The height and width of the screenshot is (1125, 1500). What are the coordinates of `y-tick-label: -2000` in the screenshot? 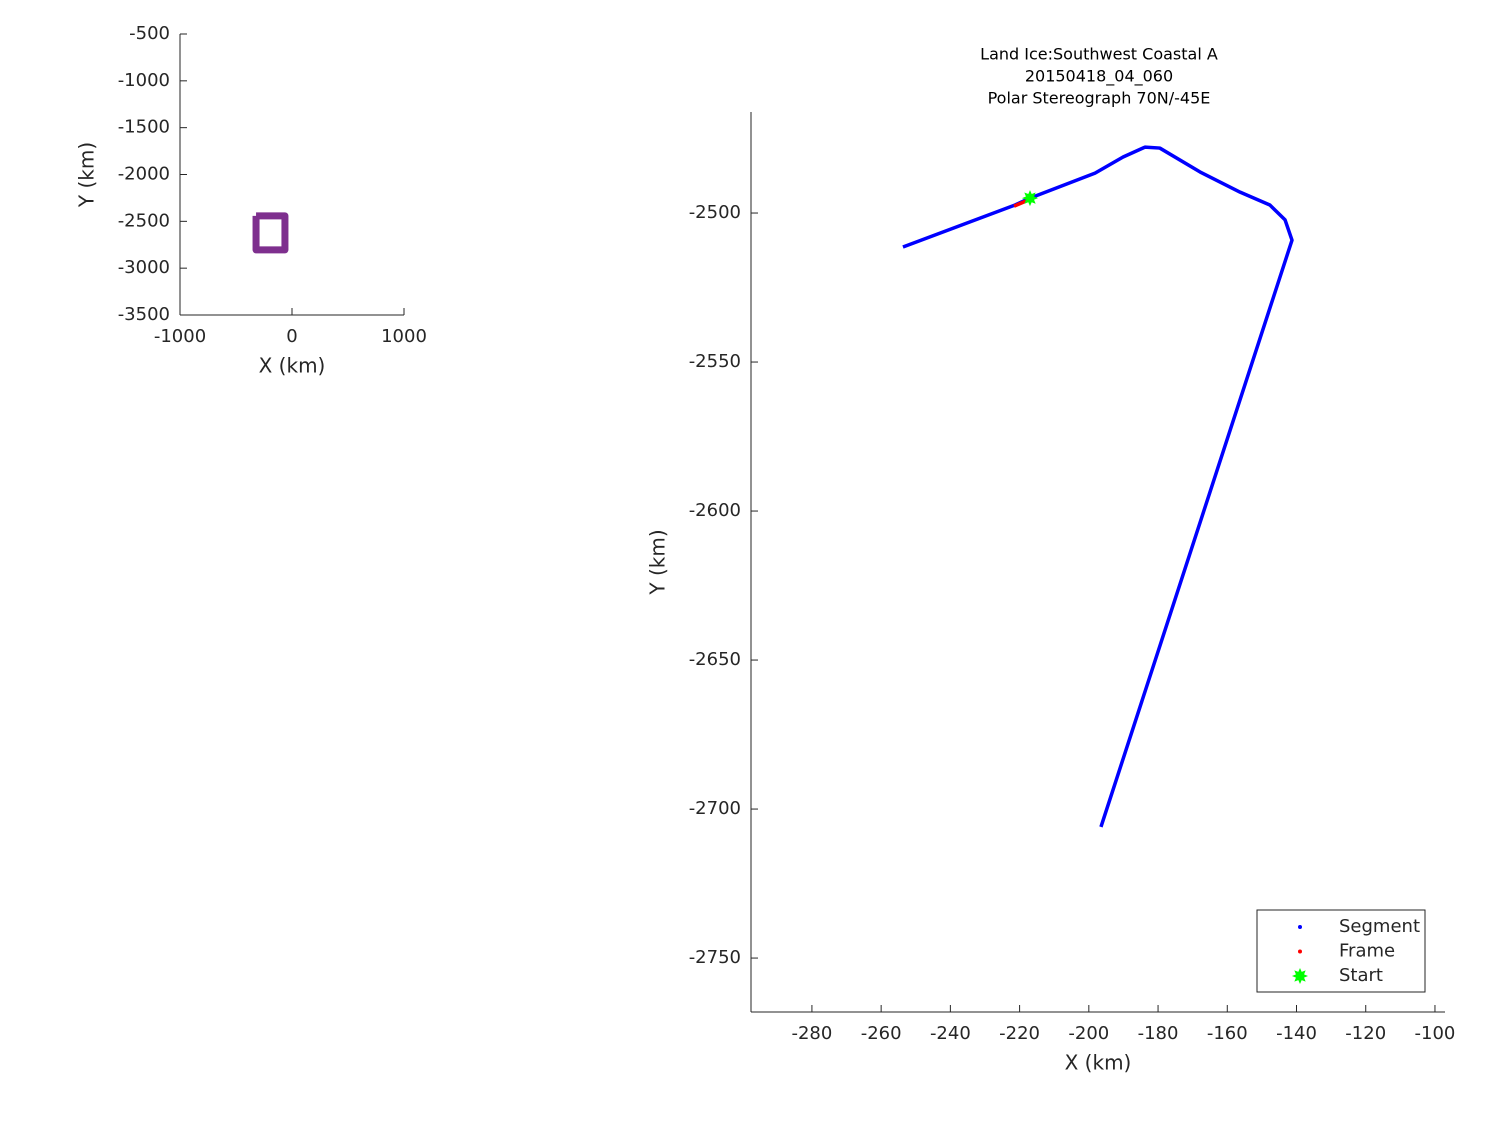 It's located at (144, 174).